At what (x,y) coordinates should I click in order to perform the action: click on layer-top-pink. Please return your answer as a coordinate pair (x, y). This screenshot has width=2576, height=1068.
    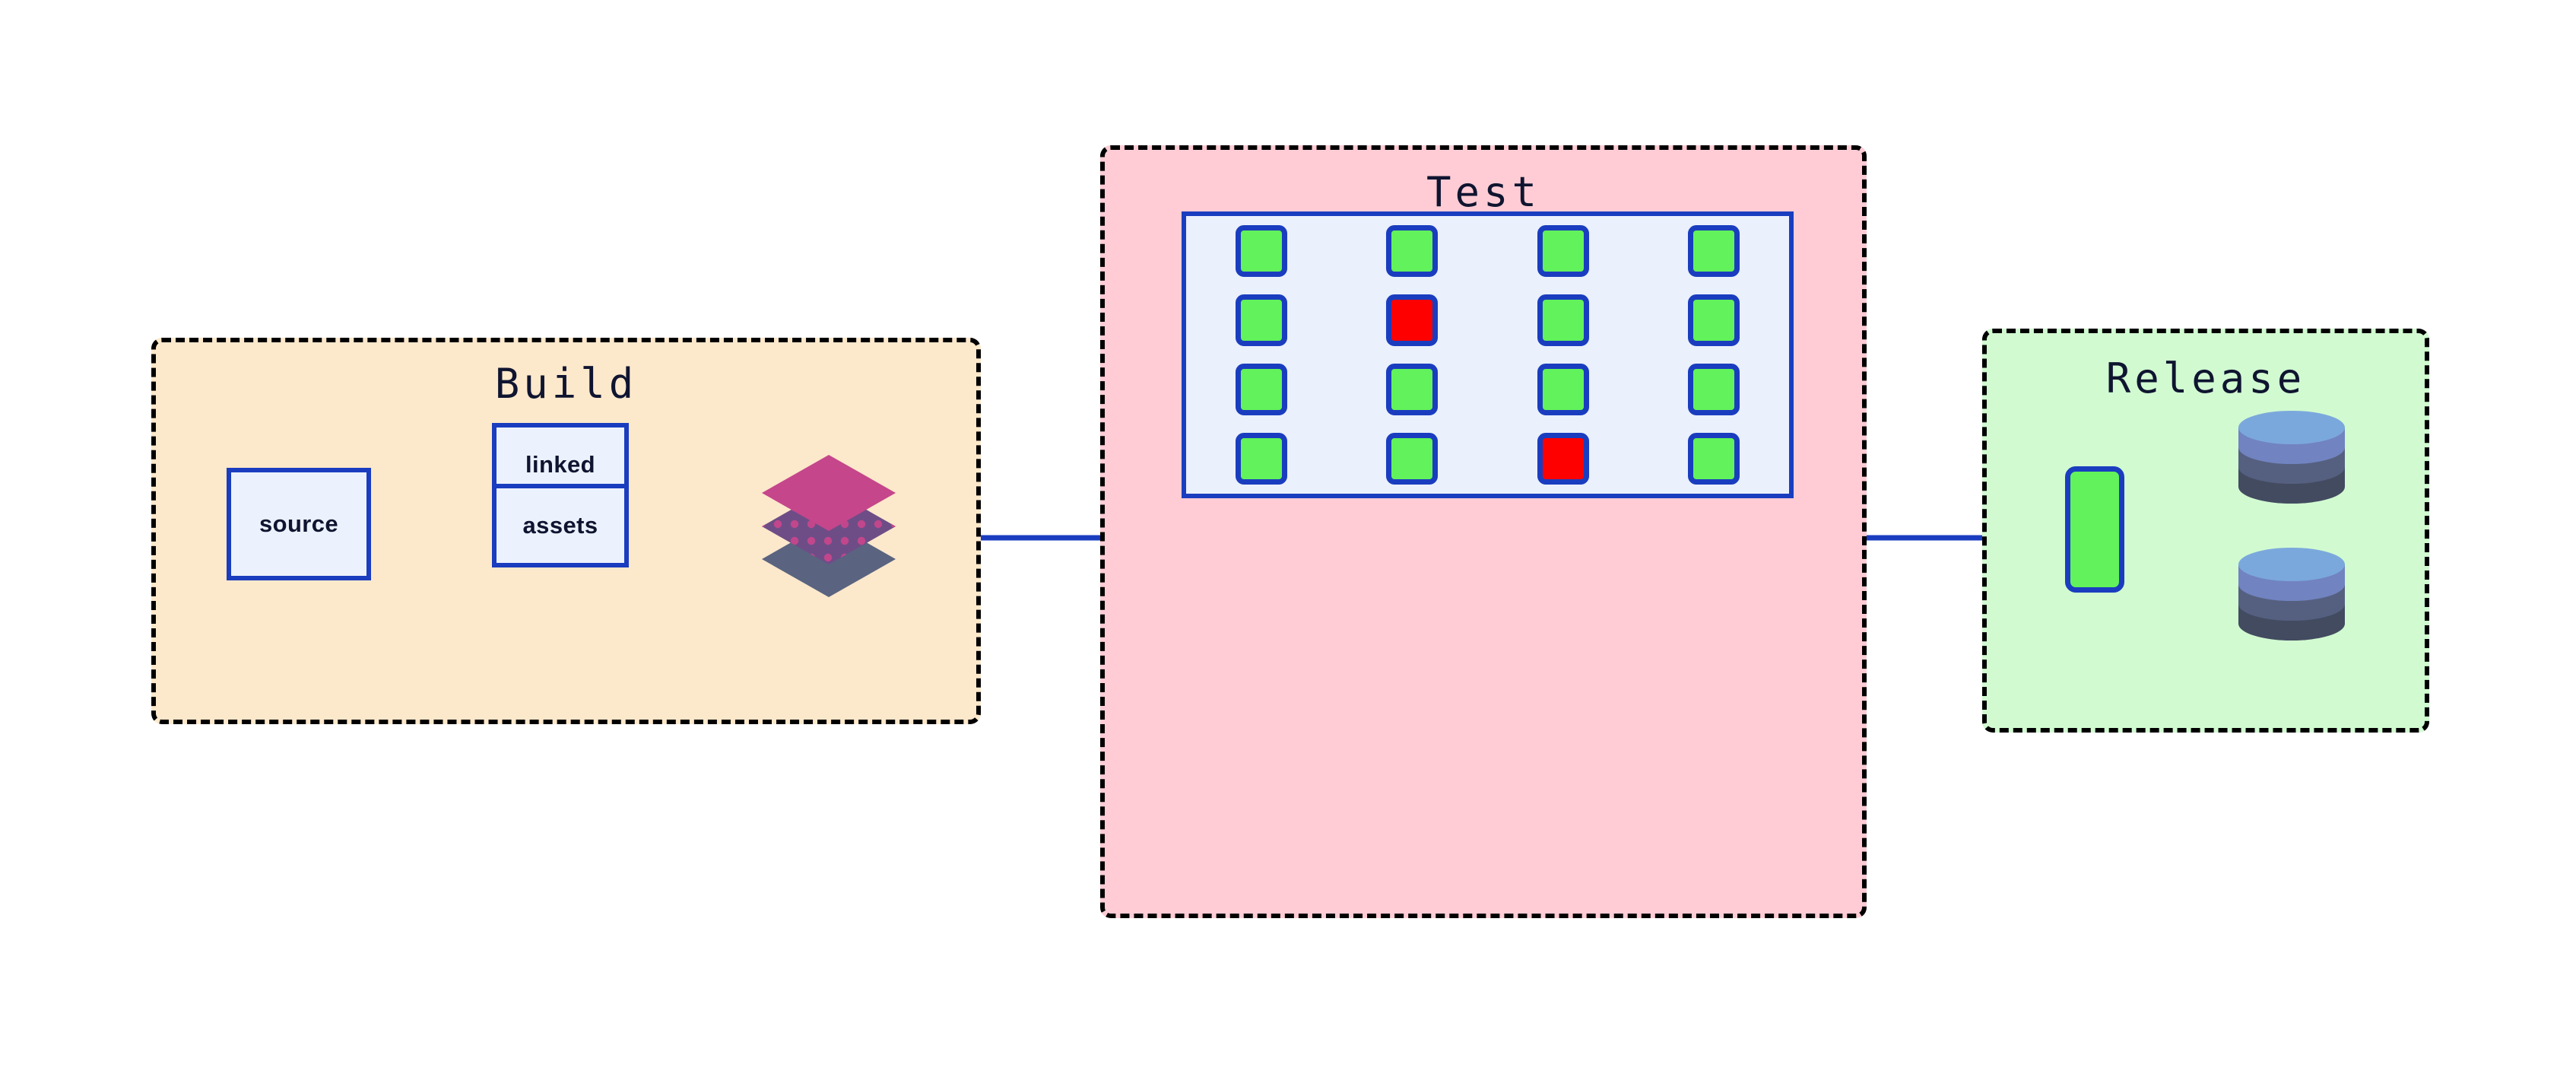
    Looking at the image, I should click on (829, 493).